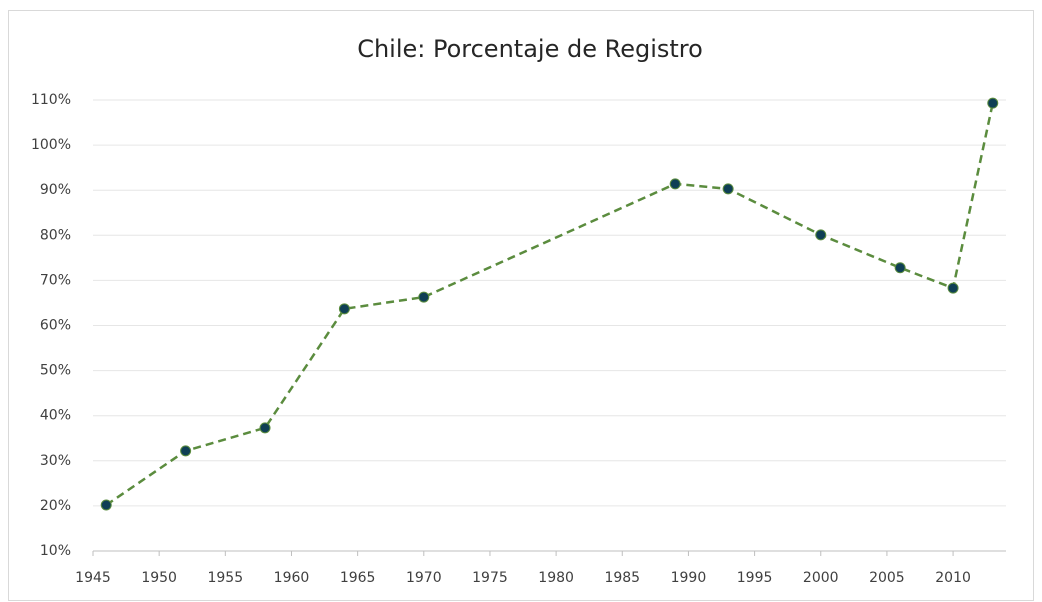 This screenshot has width=1042, height=602. I want to click on x-tick-label: 1995, so click(755, 578).